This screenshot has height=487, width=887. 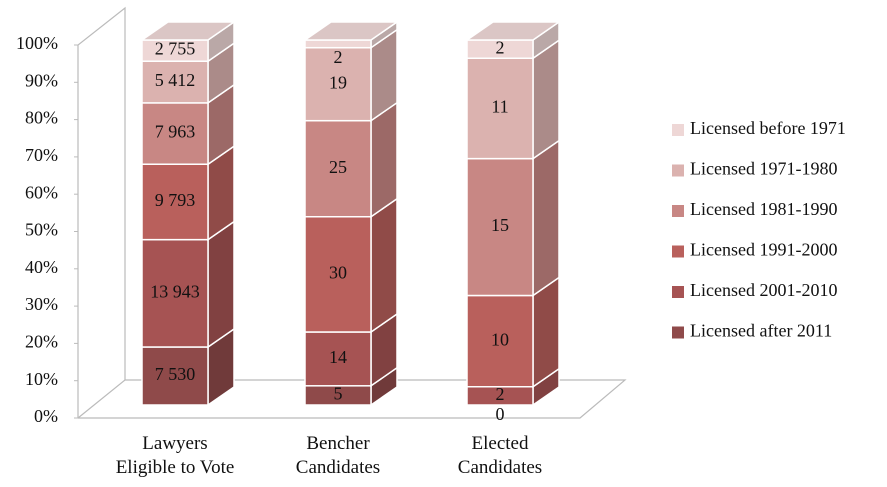 I want to click on data-label: 7 530, so click(x=175, y=374).